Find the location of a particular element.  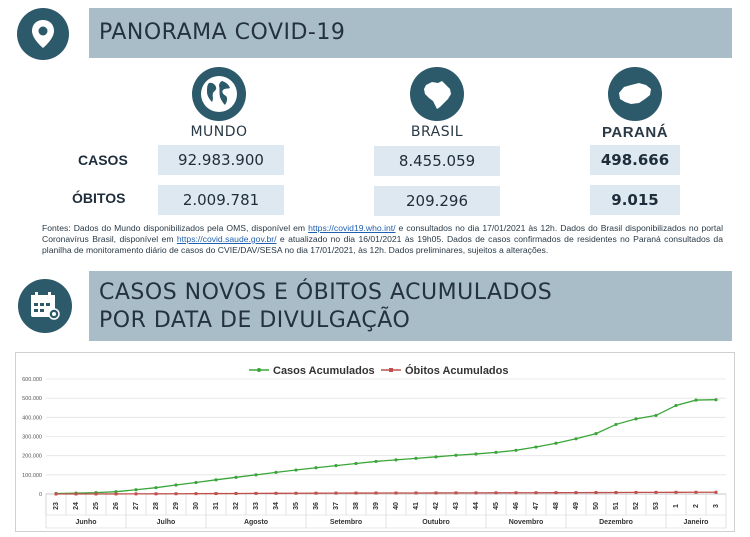

x-tick-label: 37 is located at coordinates (336, 506).